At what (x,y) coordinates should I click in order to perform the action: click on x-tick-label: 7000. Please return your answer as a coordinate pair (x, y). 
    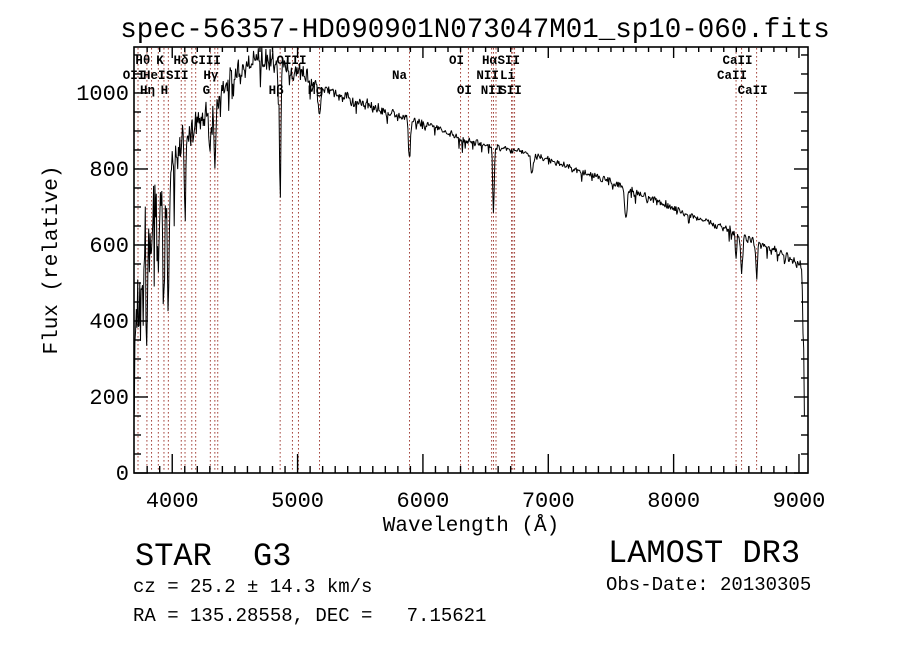
    Looking at the image, I should click on (548, 501).